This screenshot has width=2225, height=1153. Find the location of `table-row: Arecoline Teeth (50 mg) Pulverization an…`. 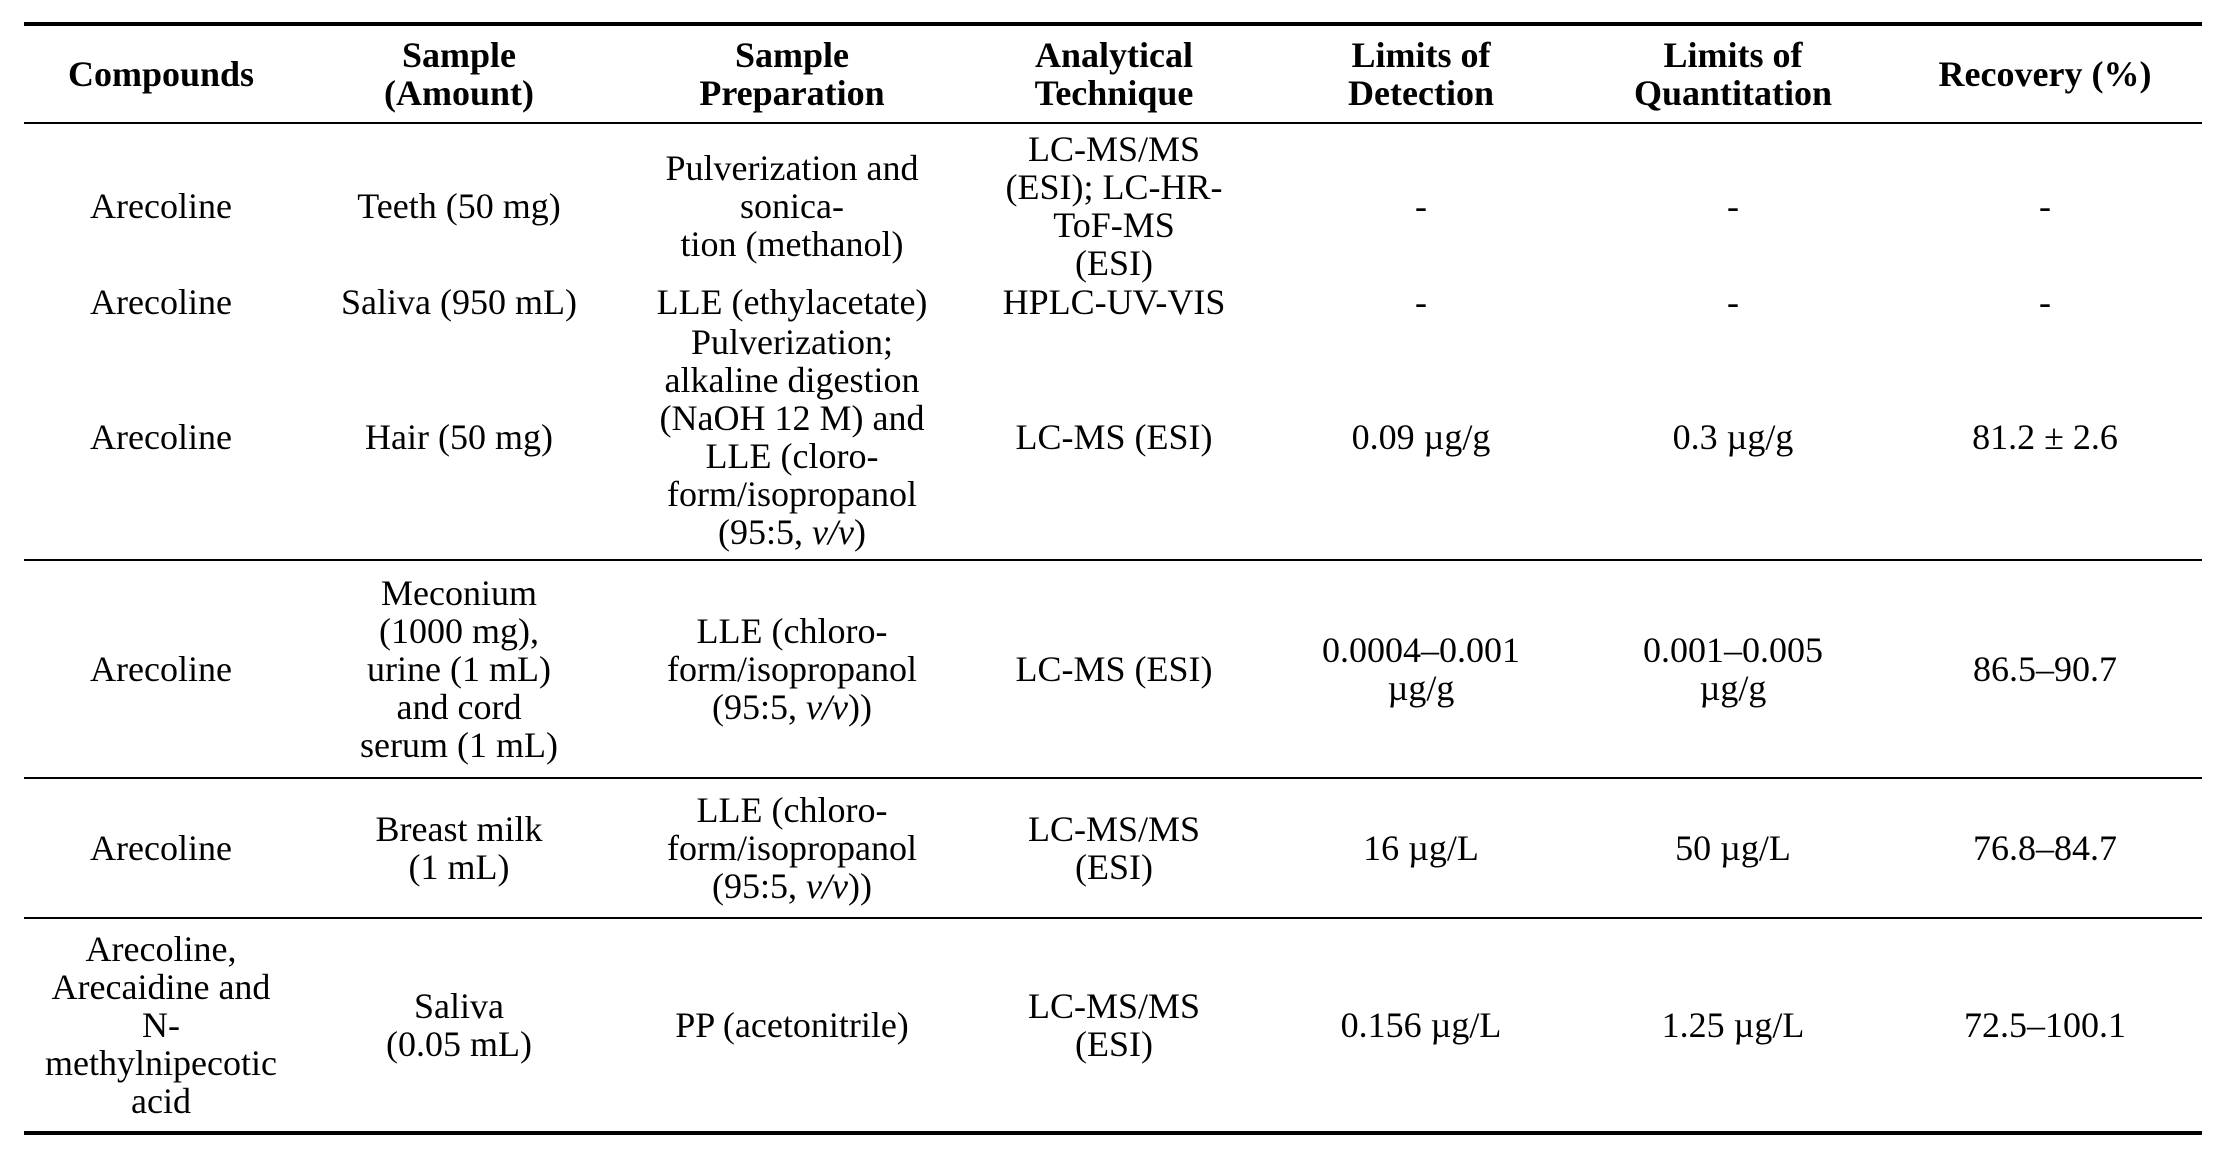

table-row: Arecoline Teeth (50 mg) Pulverization an… is located at coordinates (1113, 202).